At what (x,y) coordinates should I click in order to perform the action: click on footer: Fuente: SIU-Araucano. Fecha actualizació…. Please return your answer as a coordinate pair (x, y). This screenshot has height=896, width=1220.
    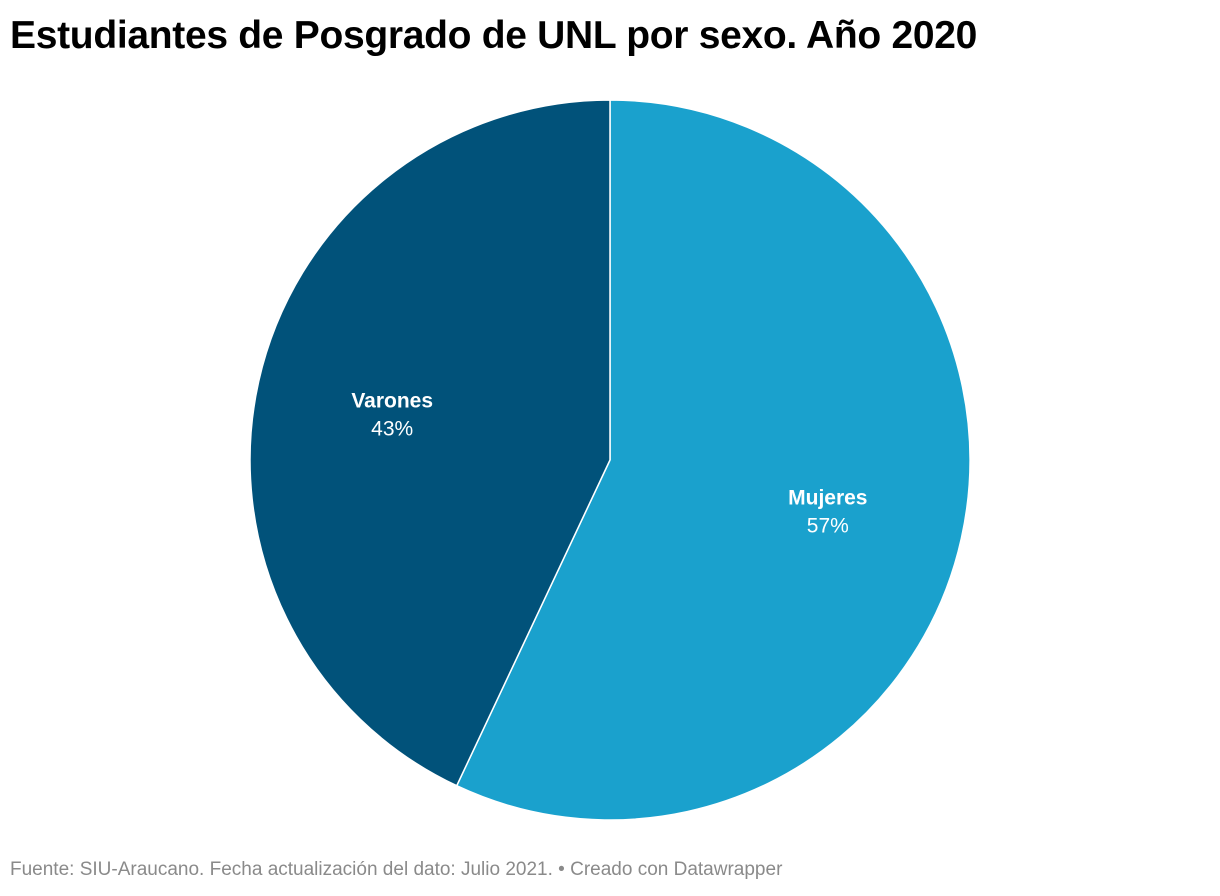
    Looking at the image, I should click on (396, 870).